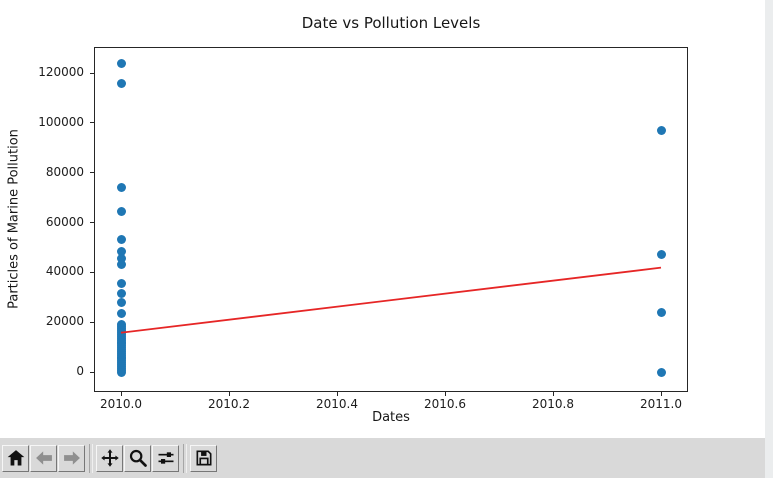  I want to click on pan-move-icon, so click(110, 458).